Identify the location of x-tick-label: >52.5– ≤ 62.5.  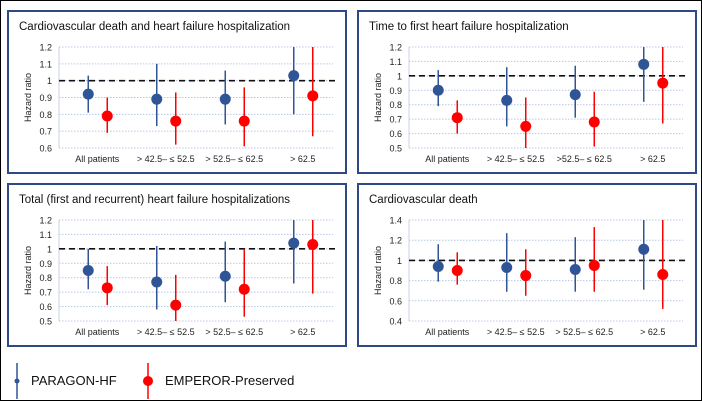
(584, 159).